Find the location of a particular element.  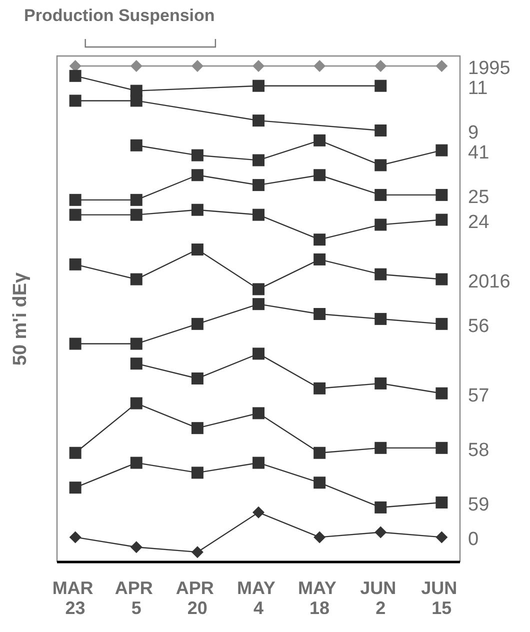

text: Production Suspension is located at coordinates (119, 15).